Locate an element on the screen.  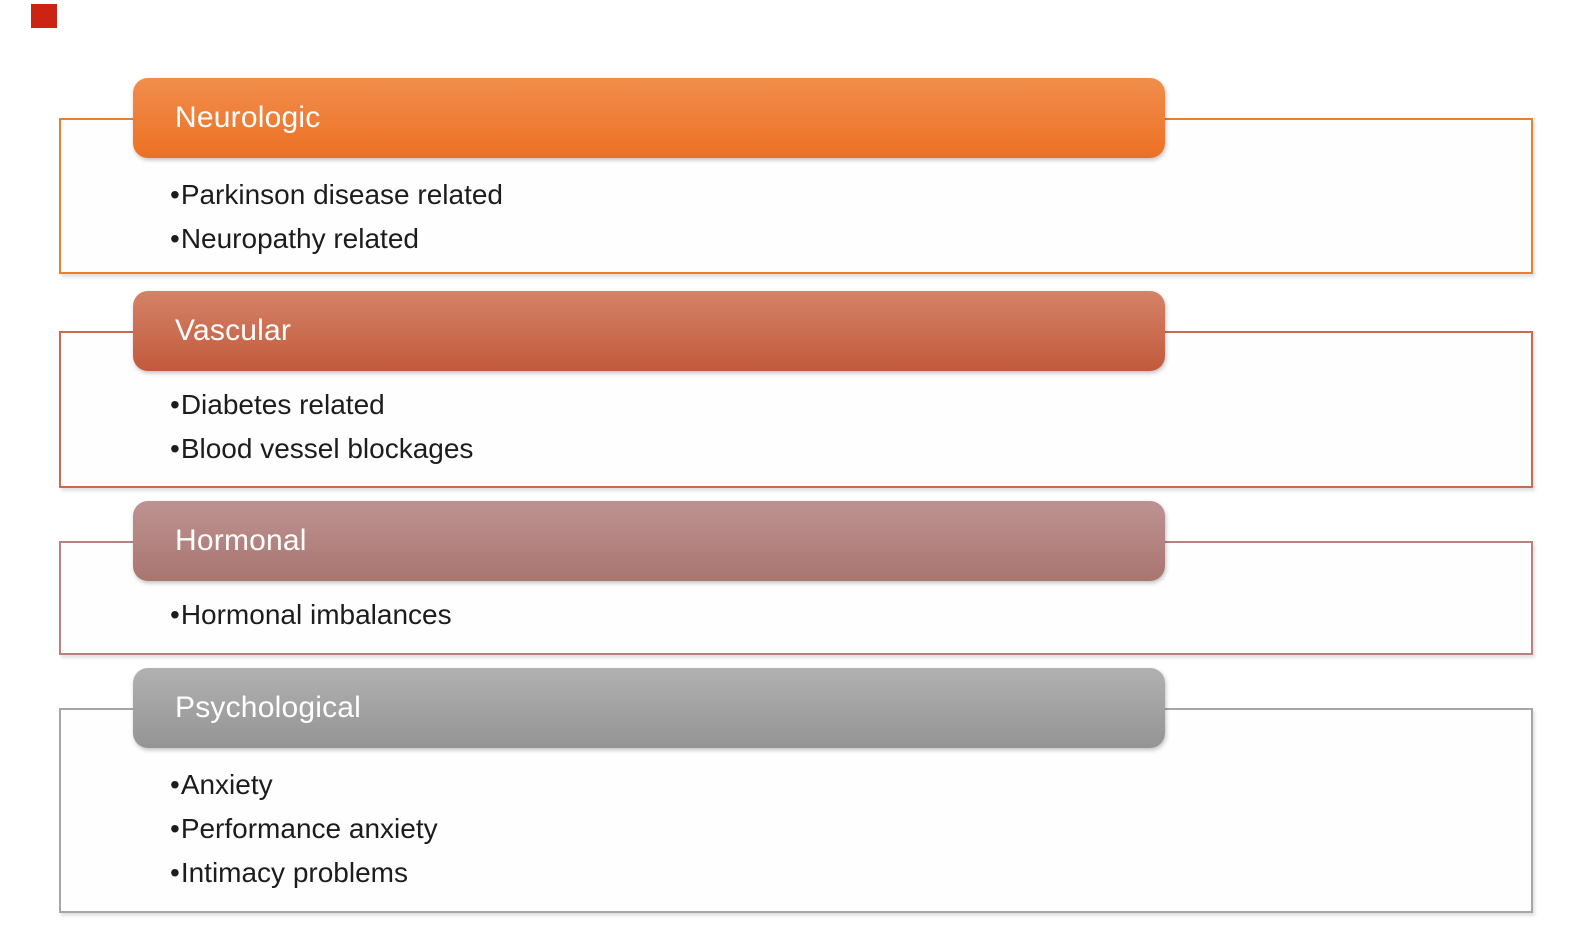
list-item: •Blood vessel blockages is located at coordinates (321, 449).